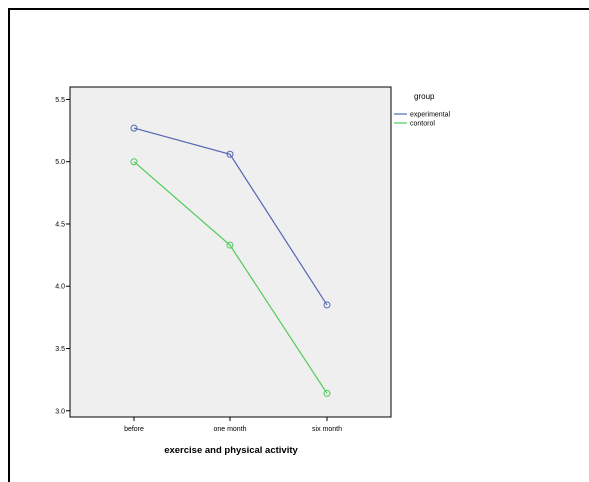  What do you see at coordinates (231, 450) in the screenshot?
I see `x-axis-title: exercise and physical activity` at bounding box center [231, 450].